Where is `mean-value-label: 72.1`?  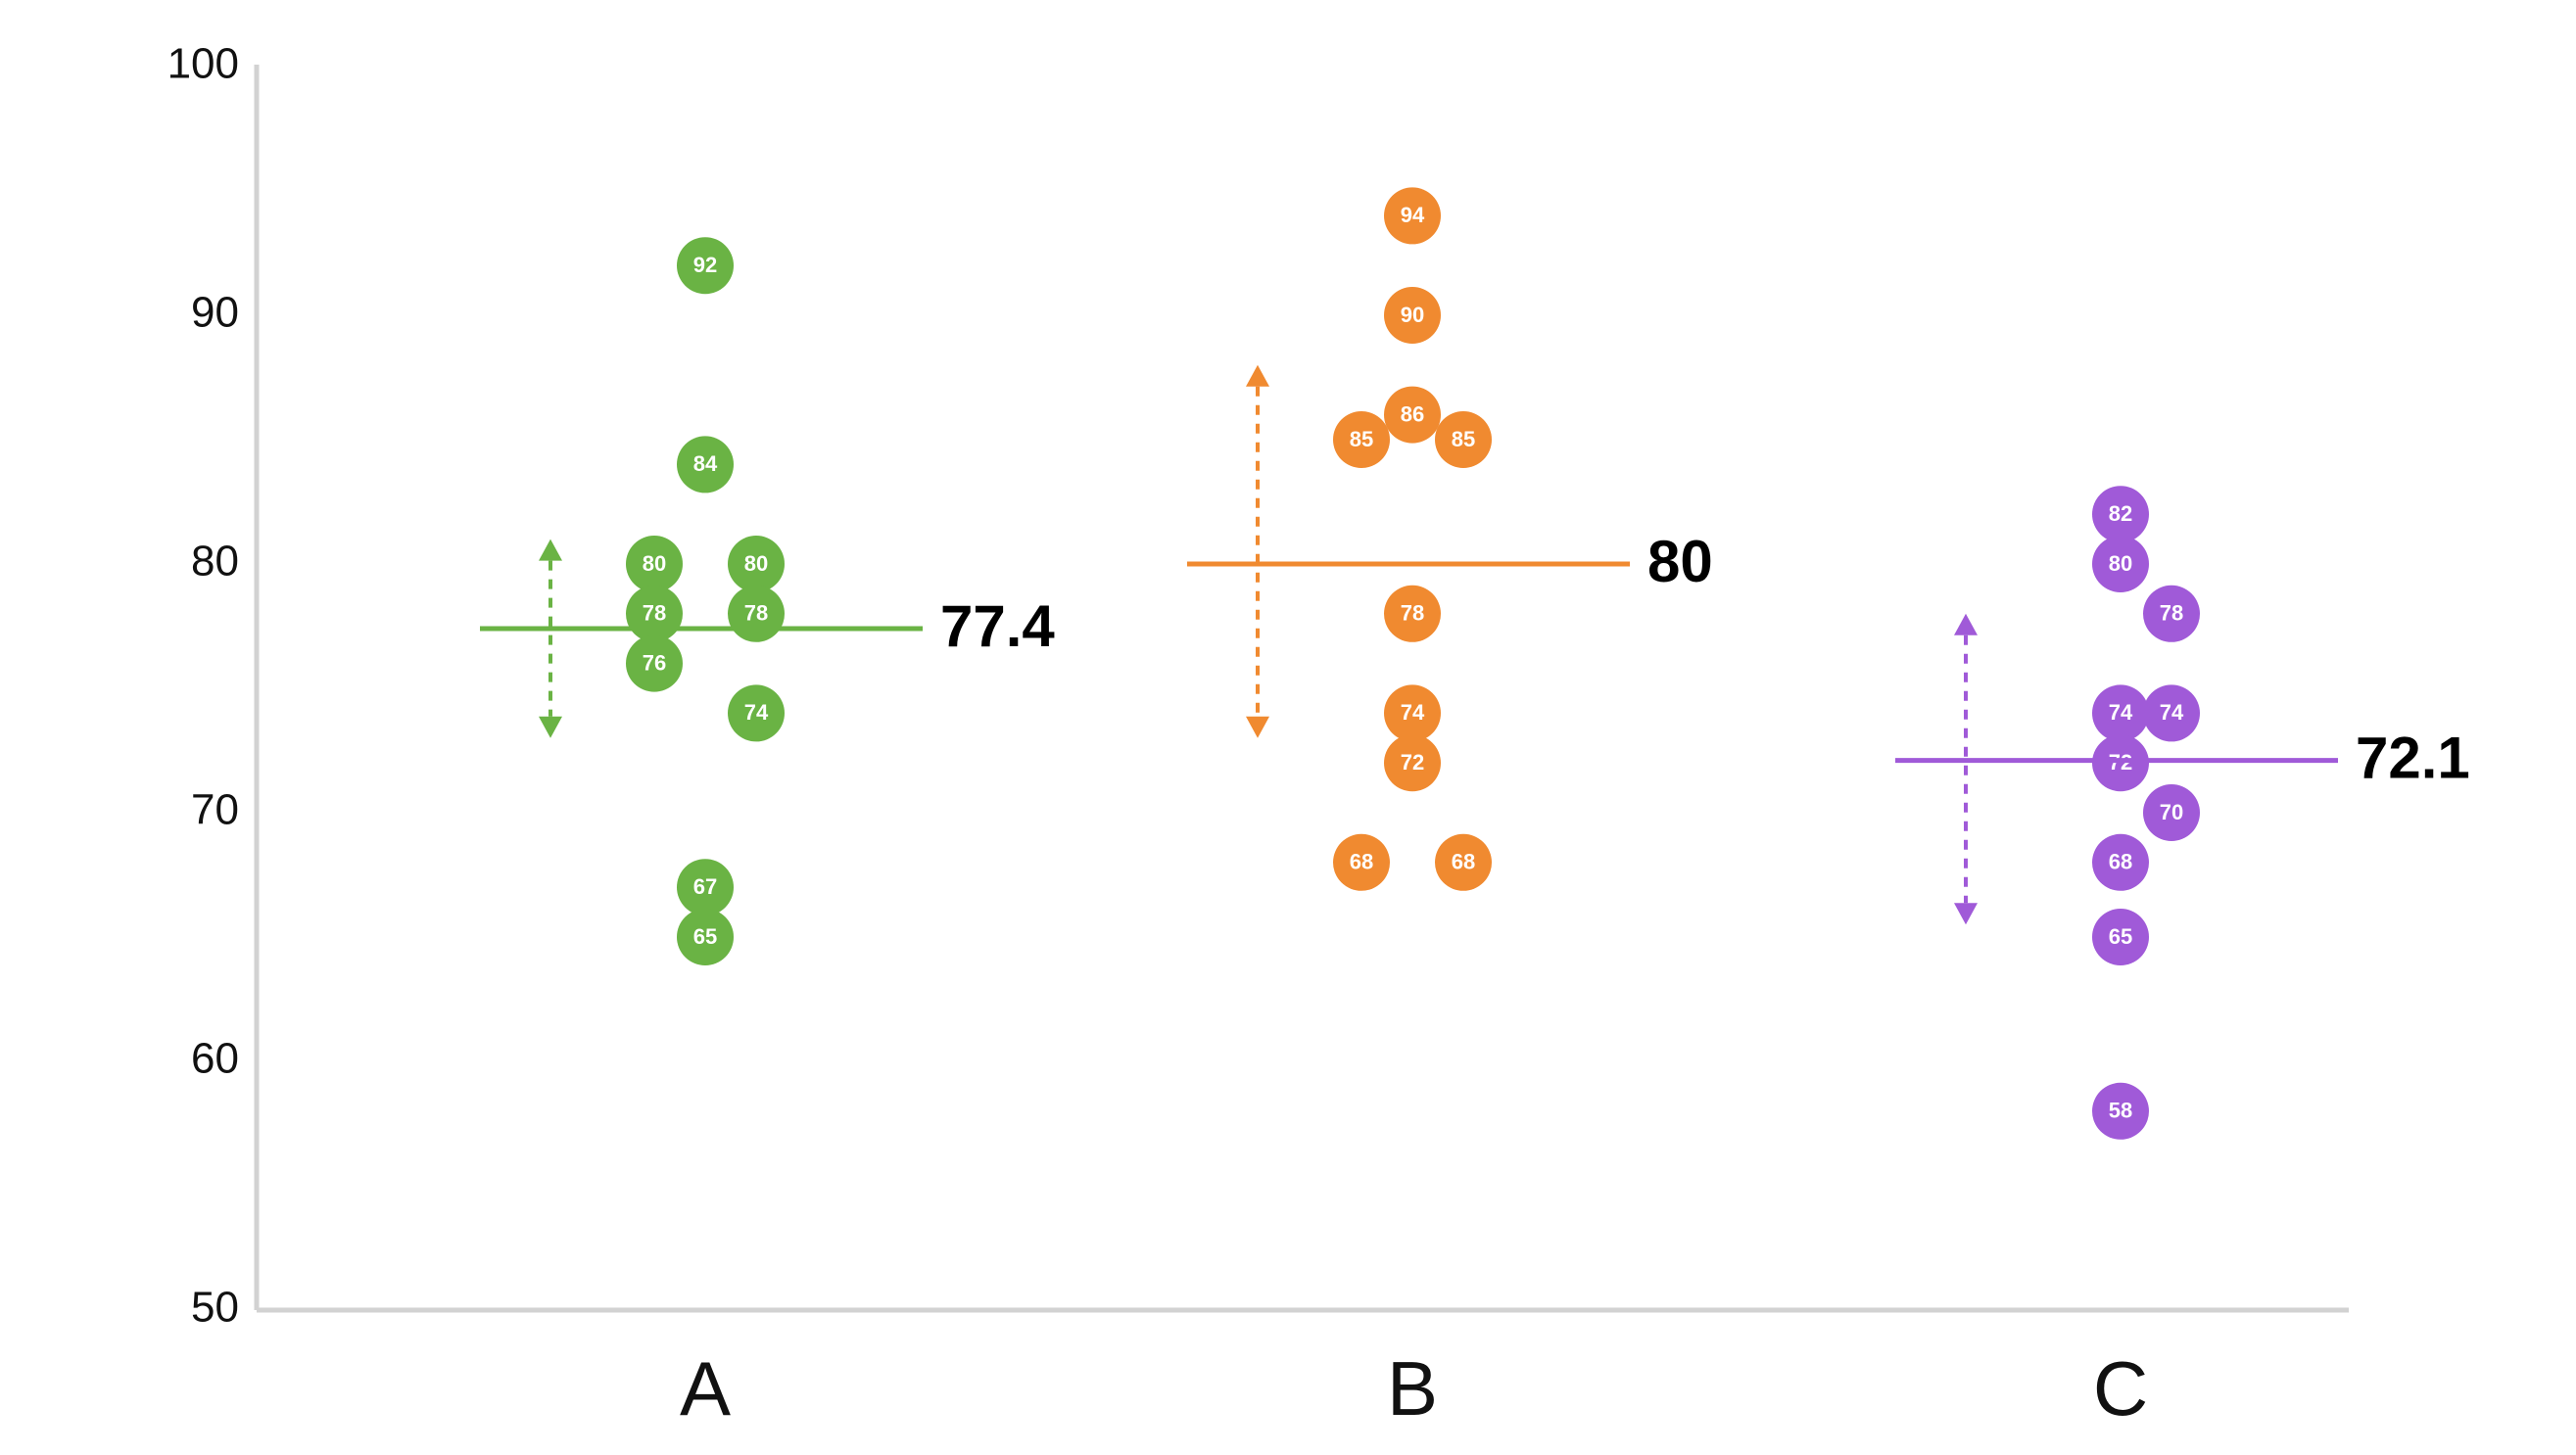
mean-value-label: 72.1 is located at coordinates (2413, 758).